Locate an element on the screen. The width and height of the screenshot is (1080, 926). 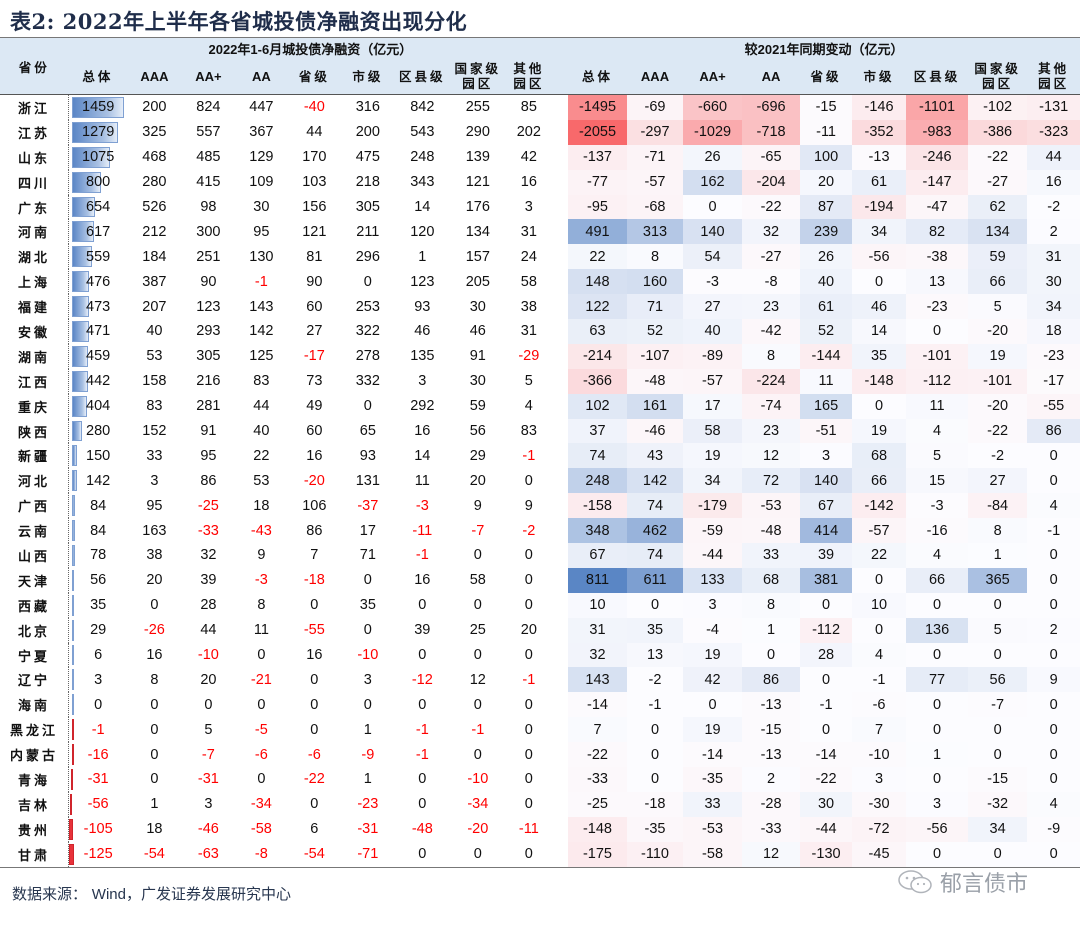
net-cell: -22 is located at coordinates (314, 779).